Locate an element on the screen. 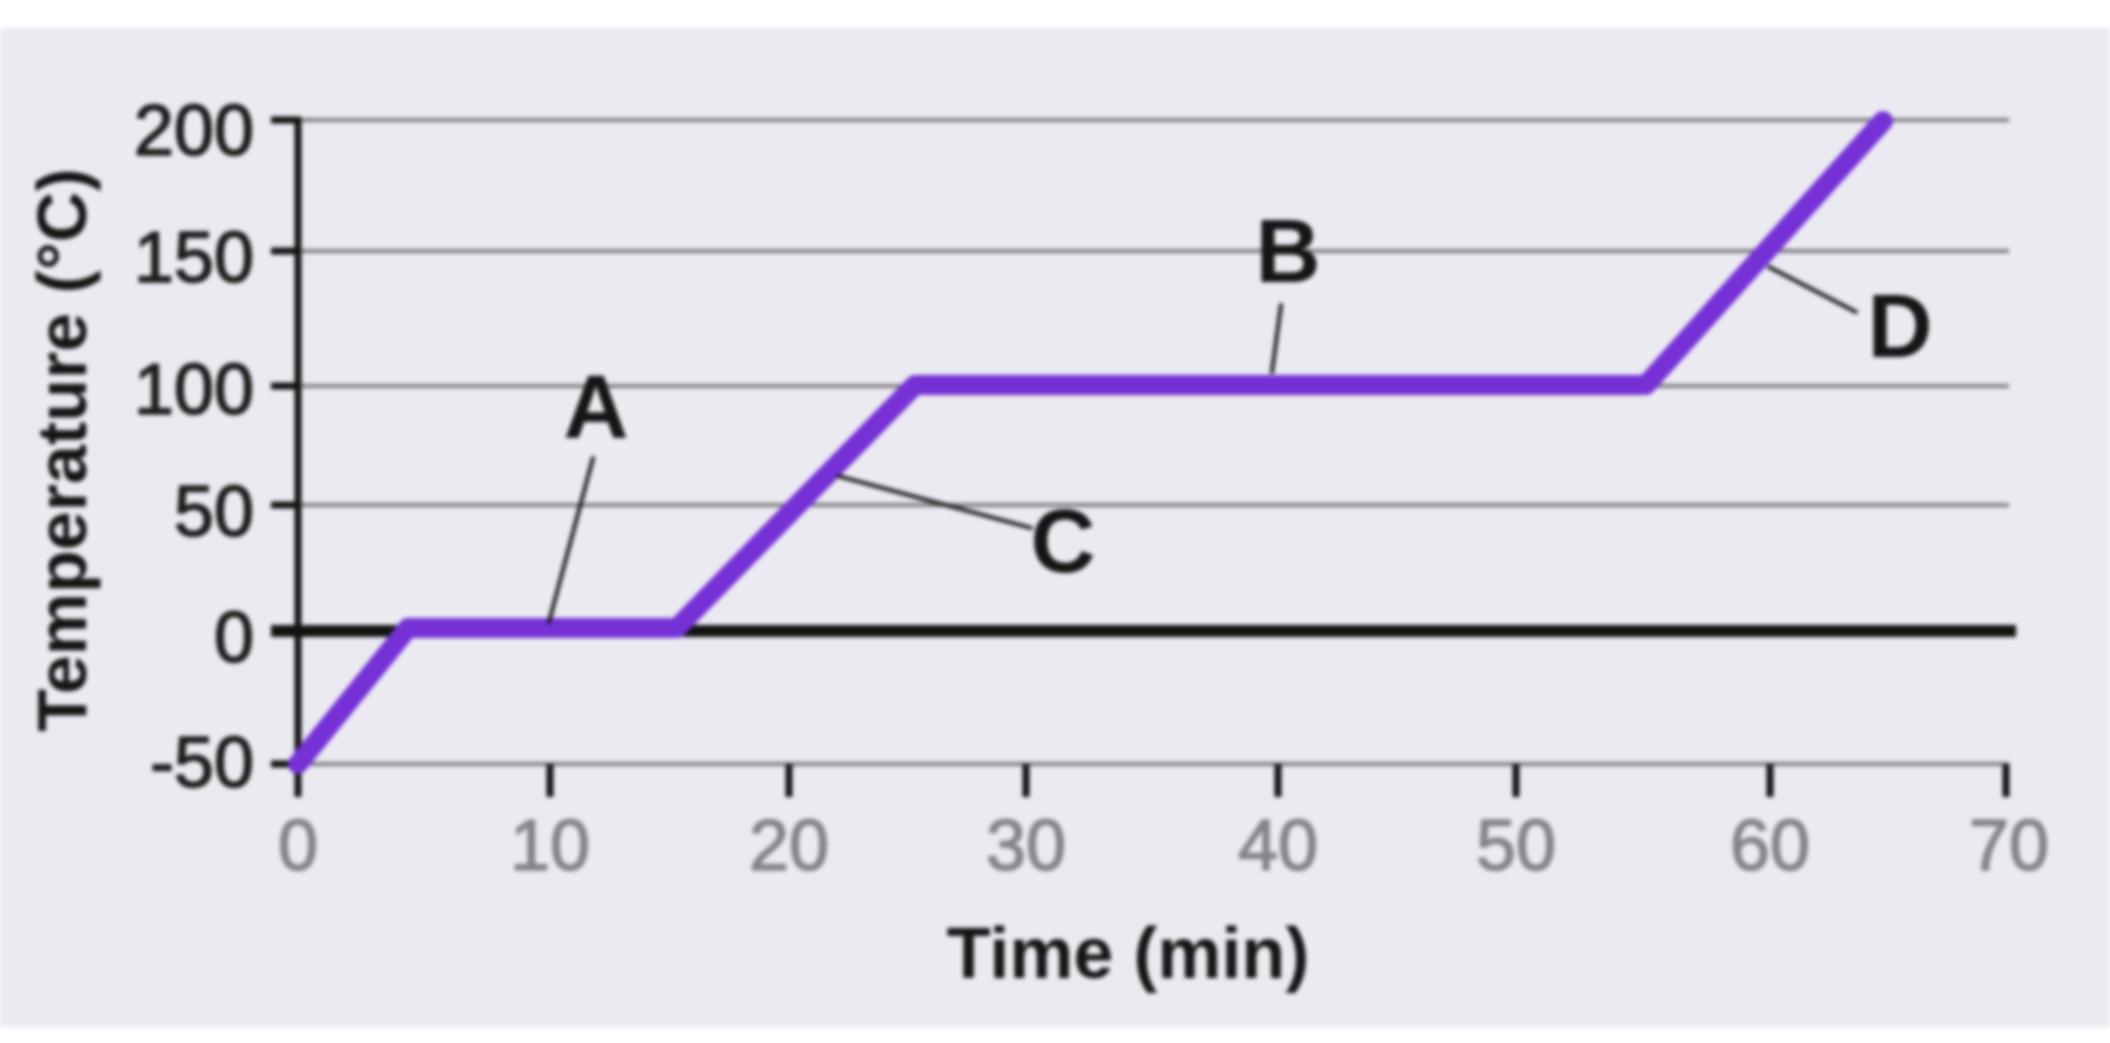 The height and width of the screenshot is (1043, 2110). svg-text: 30 is located at coordinates (1026, 846).